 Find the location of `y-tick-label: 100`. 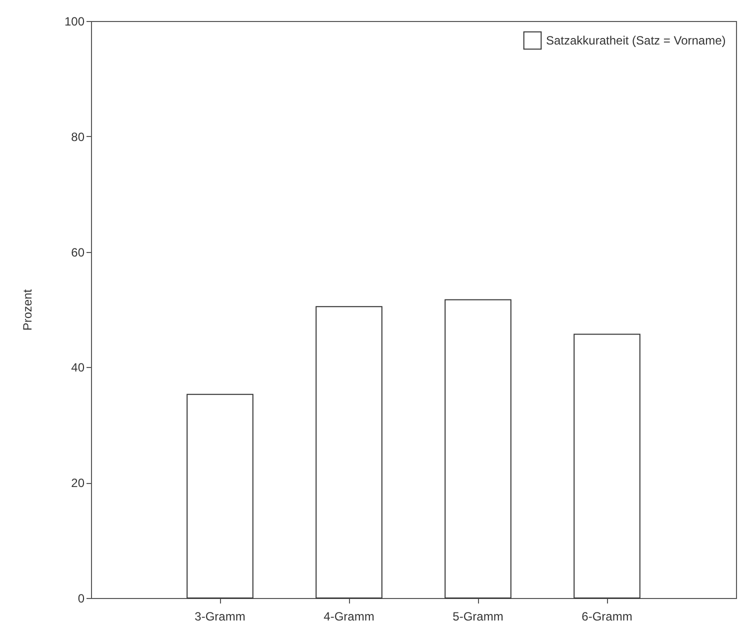

y-tick-label: 100 is located at coordinates (74, 21).